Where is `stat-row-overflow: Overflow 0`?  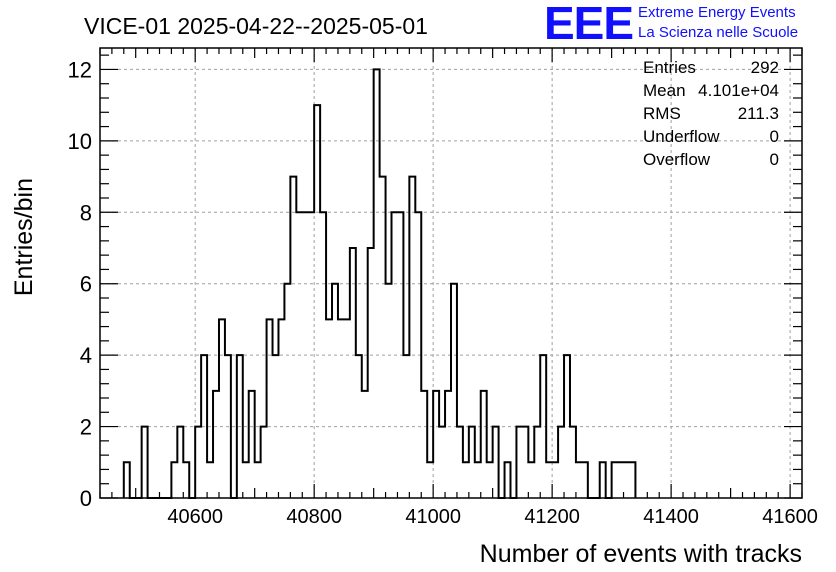 stat-row-overflow: Overflow 0 is located at coordinates (710, 161).